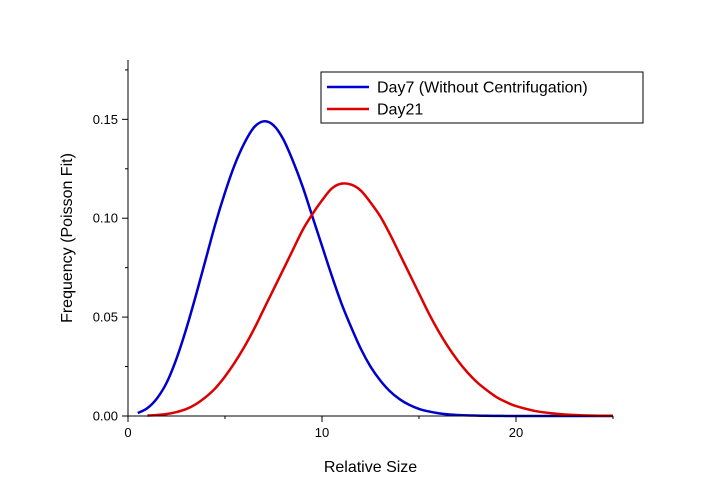  What do you see at coordinates (105, 416) in the screenshot?
I see `y-tick-label: 0.00` at bounding box center [105, 416].